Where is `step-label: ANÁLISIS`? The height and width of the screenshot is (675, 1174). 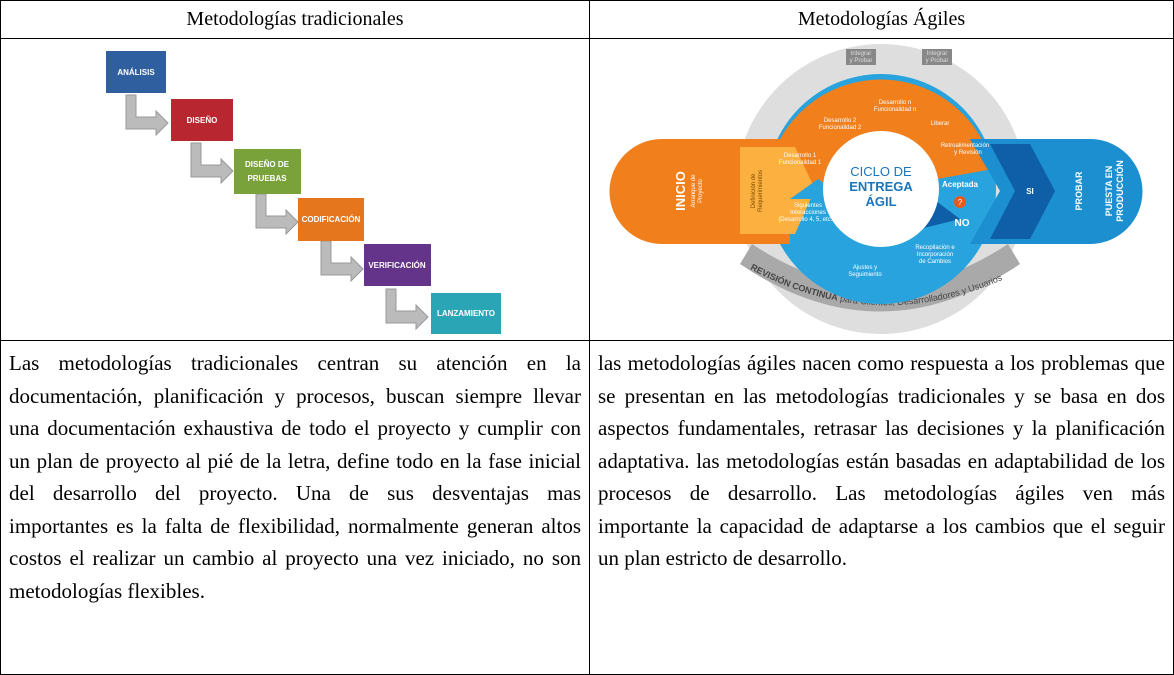 step-label: ANÁLISIS is located at coordinates (136, 72).